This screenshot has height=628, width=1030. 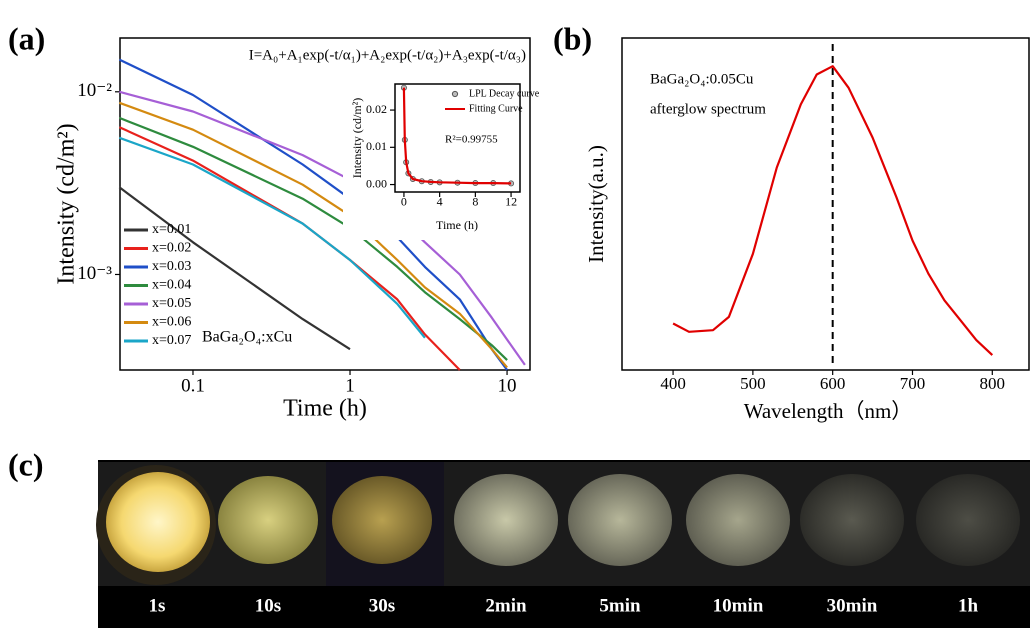 I want to click on x-tick-label: 1, so click(x=350, y=385).